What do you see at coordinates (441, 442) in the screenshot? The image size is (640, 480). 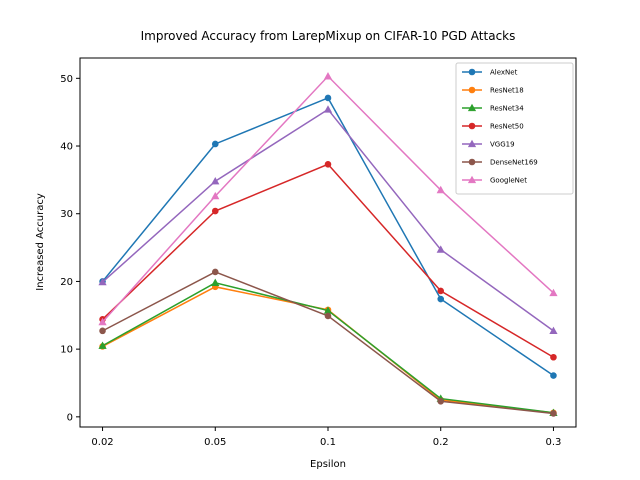 I see `x-tick-label: 0.2` at bounding box center [441, 442].